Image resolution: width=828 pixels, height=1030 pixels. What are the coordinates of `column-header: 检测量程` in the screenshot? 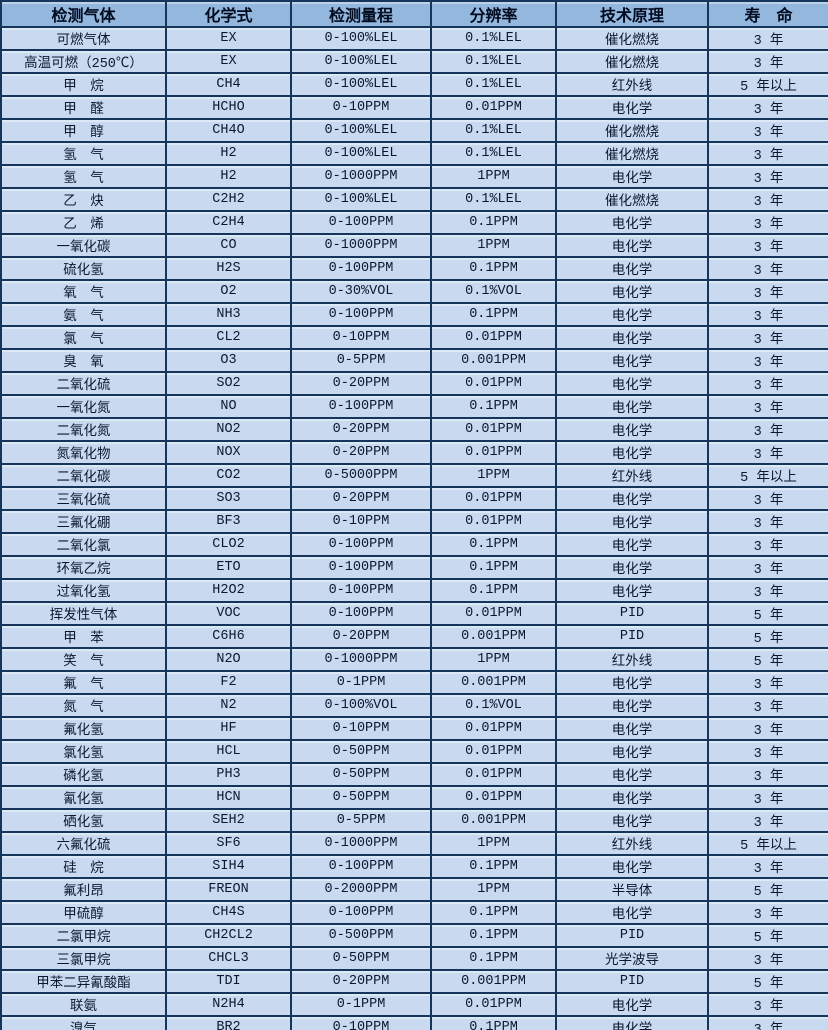 It's located at (361, 14).